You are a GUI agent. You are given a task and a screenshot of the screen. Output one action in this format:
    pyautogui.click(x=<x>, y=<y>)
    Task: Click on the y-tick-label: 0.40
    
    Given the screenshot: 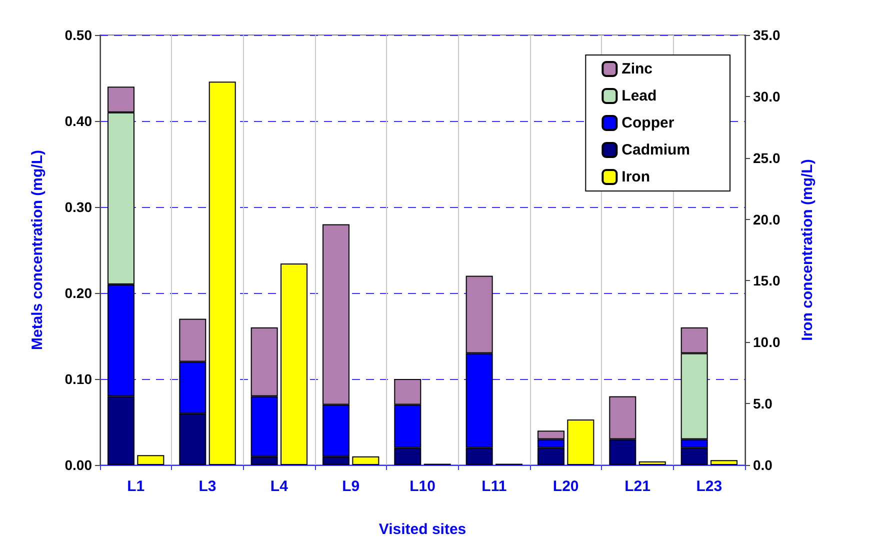 What is the action you would take?
    pyautogui.click(x=78, y=121)
    